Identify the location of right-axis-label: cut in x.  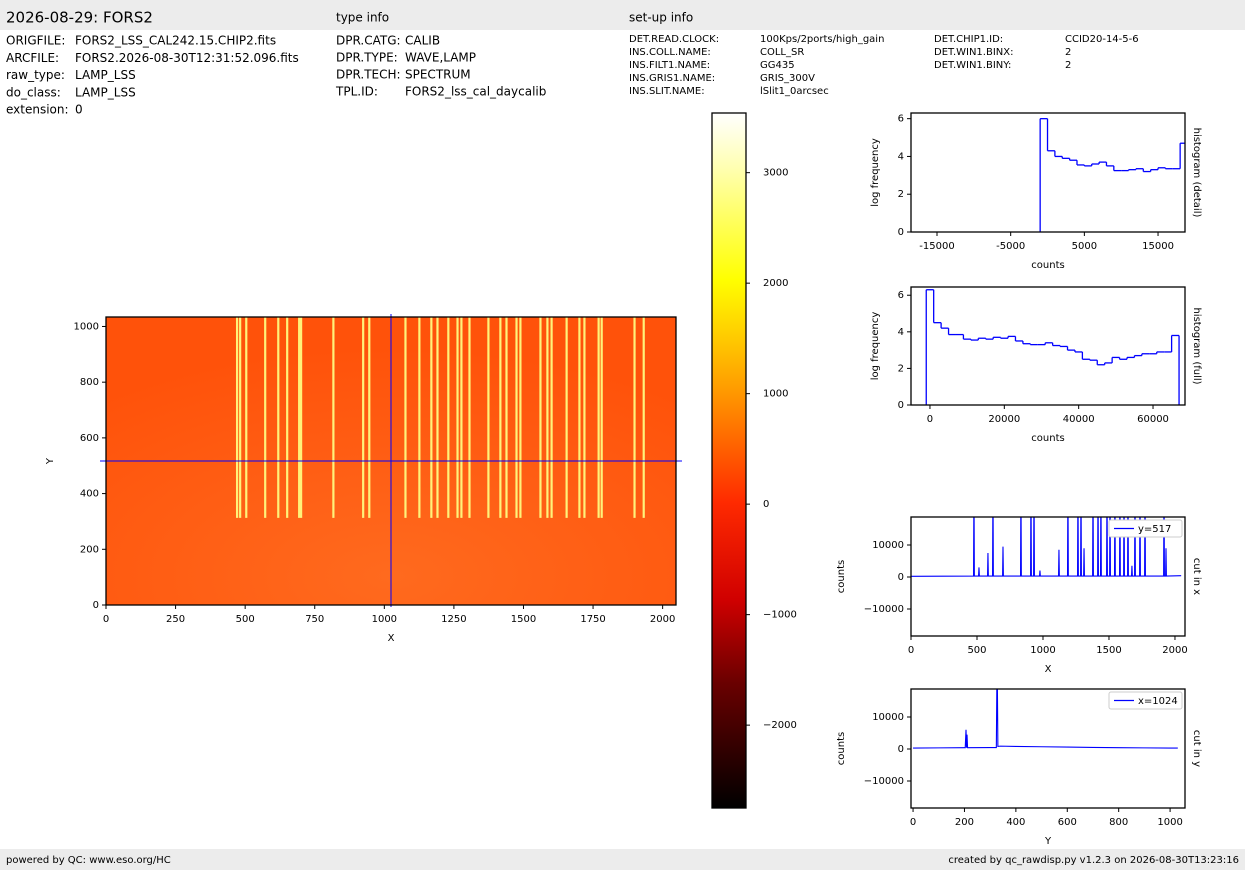
(1196, 576).